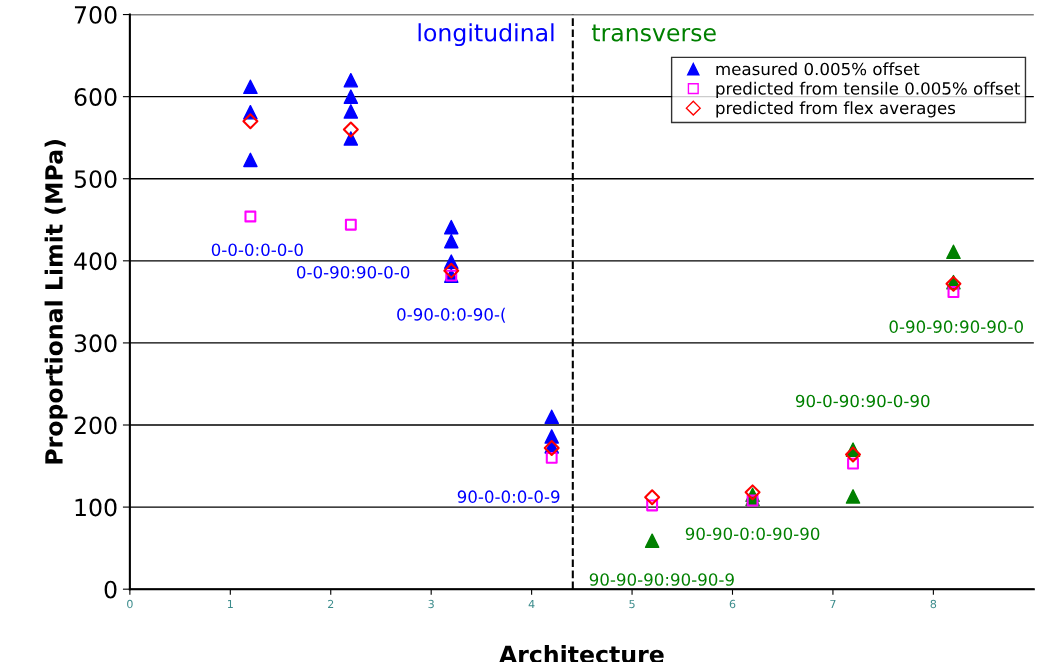 The image size is (1039, 662). I want to click on x-tick-label: 1, so click(230, 604).